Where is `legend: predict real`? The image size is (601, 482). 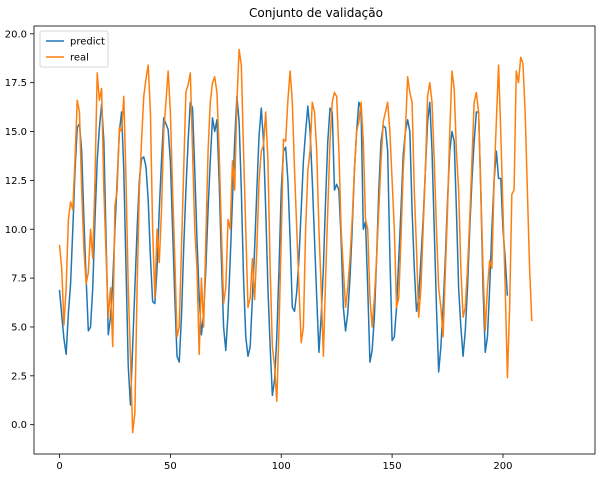
legend: predict real is located at coordinates (74, 49).